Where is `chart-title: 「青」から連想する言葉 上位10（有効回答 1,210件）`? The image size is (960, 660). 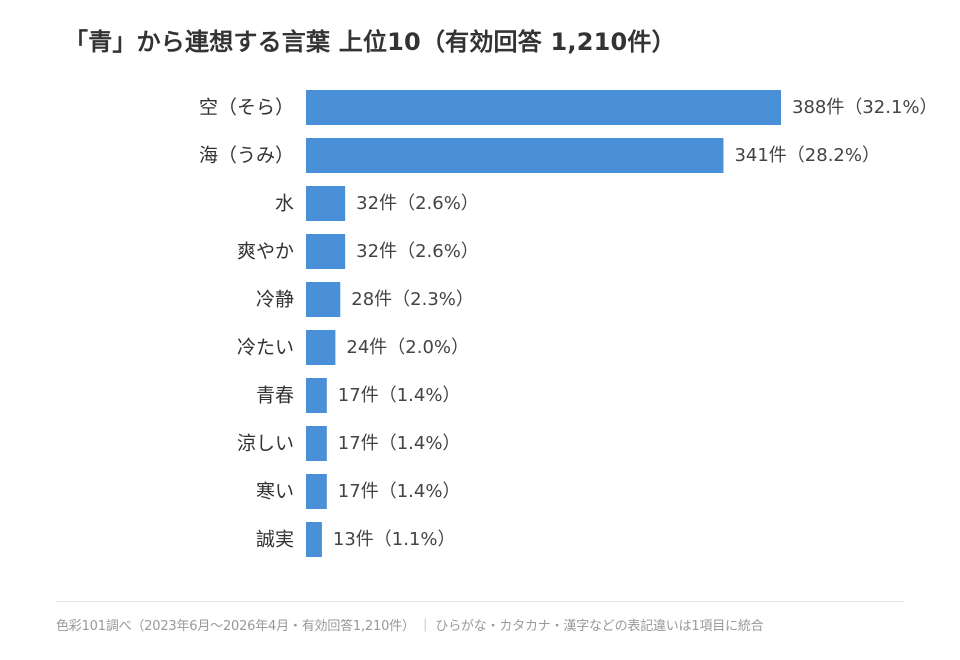 chart-title: 「青」から連想する言葉 上位10（有効回答 1,210件） is located at coordinates (370, 42).